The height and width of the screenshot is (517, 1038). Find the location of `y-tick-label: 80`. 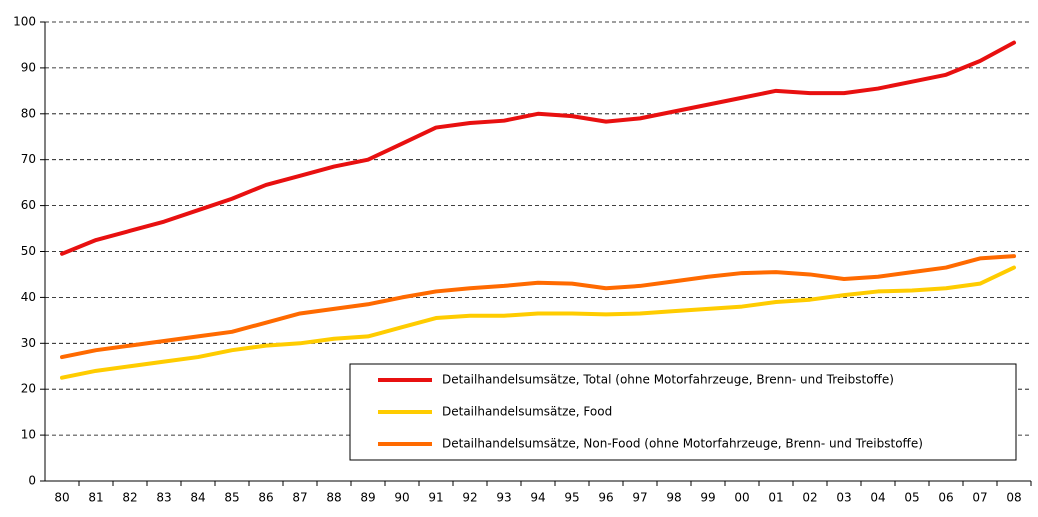

y-tick-label: 80 is located at coordinates (28, 113).